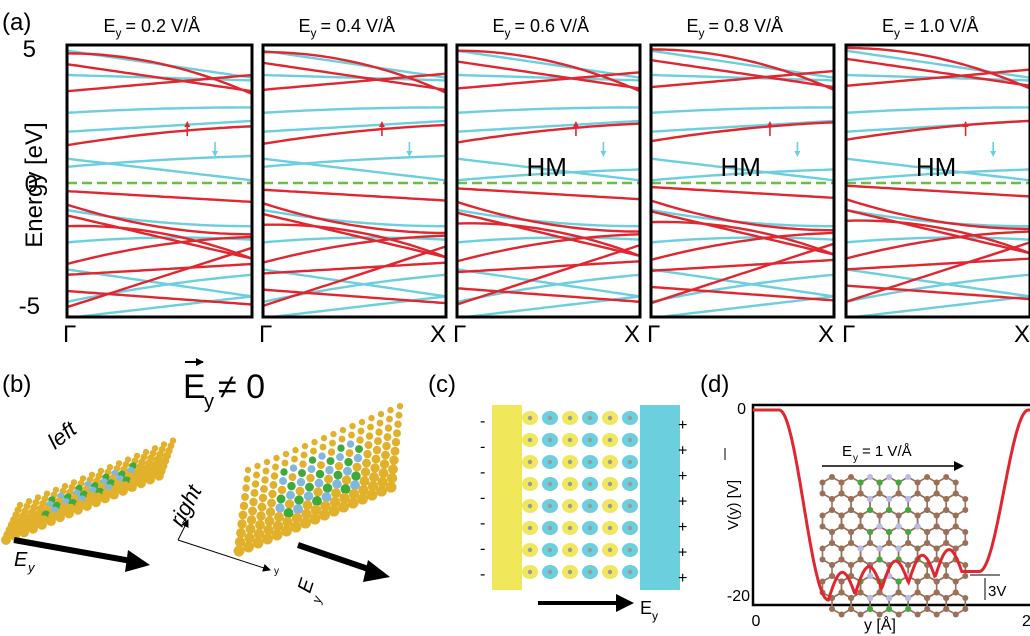 The width and height of the screenshot is (1030, 636). I want to click on xy-axes-icon: x y, so click(228, 546).